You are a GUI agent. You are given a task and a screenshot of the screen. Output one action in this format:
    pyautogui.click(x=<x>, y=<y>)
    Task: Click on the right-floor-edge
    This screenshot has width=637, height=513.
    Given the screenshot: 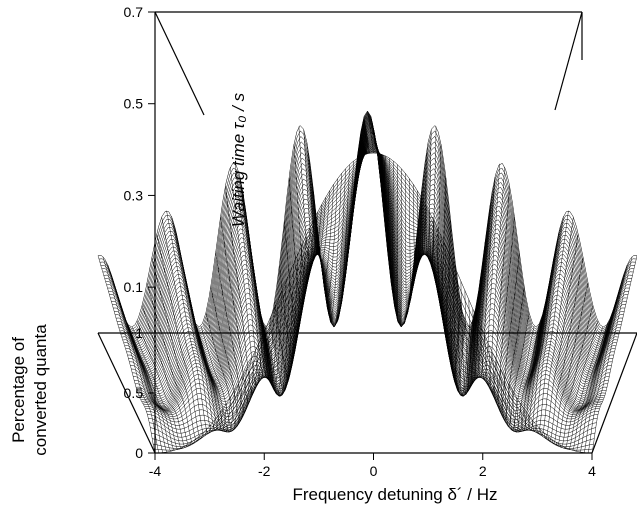 What is the action you would take?
    pyautogui.click(x=614, y=393)
    